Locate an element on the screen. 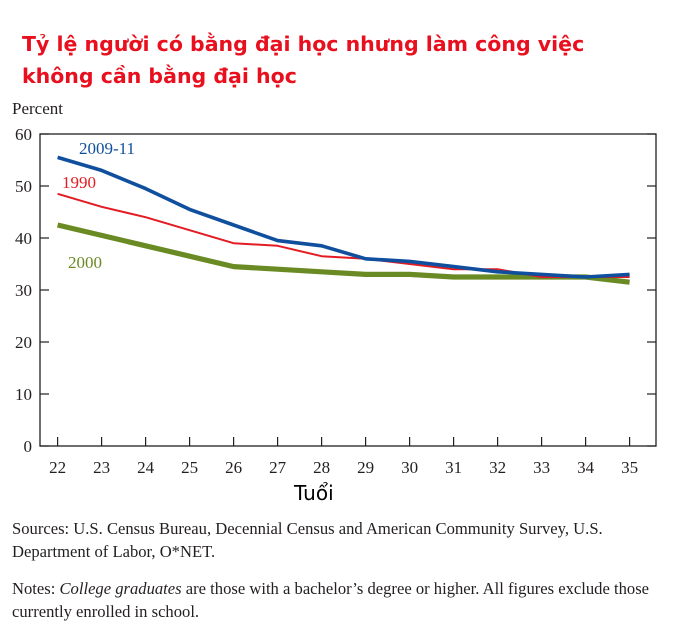 The image size is (677, 638). series-line-1990 is located at coordinates (343, 235).